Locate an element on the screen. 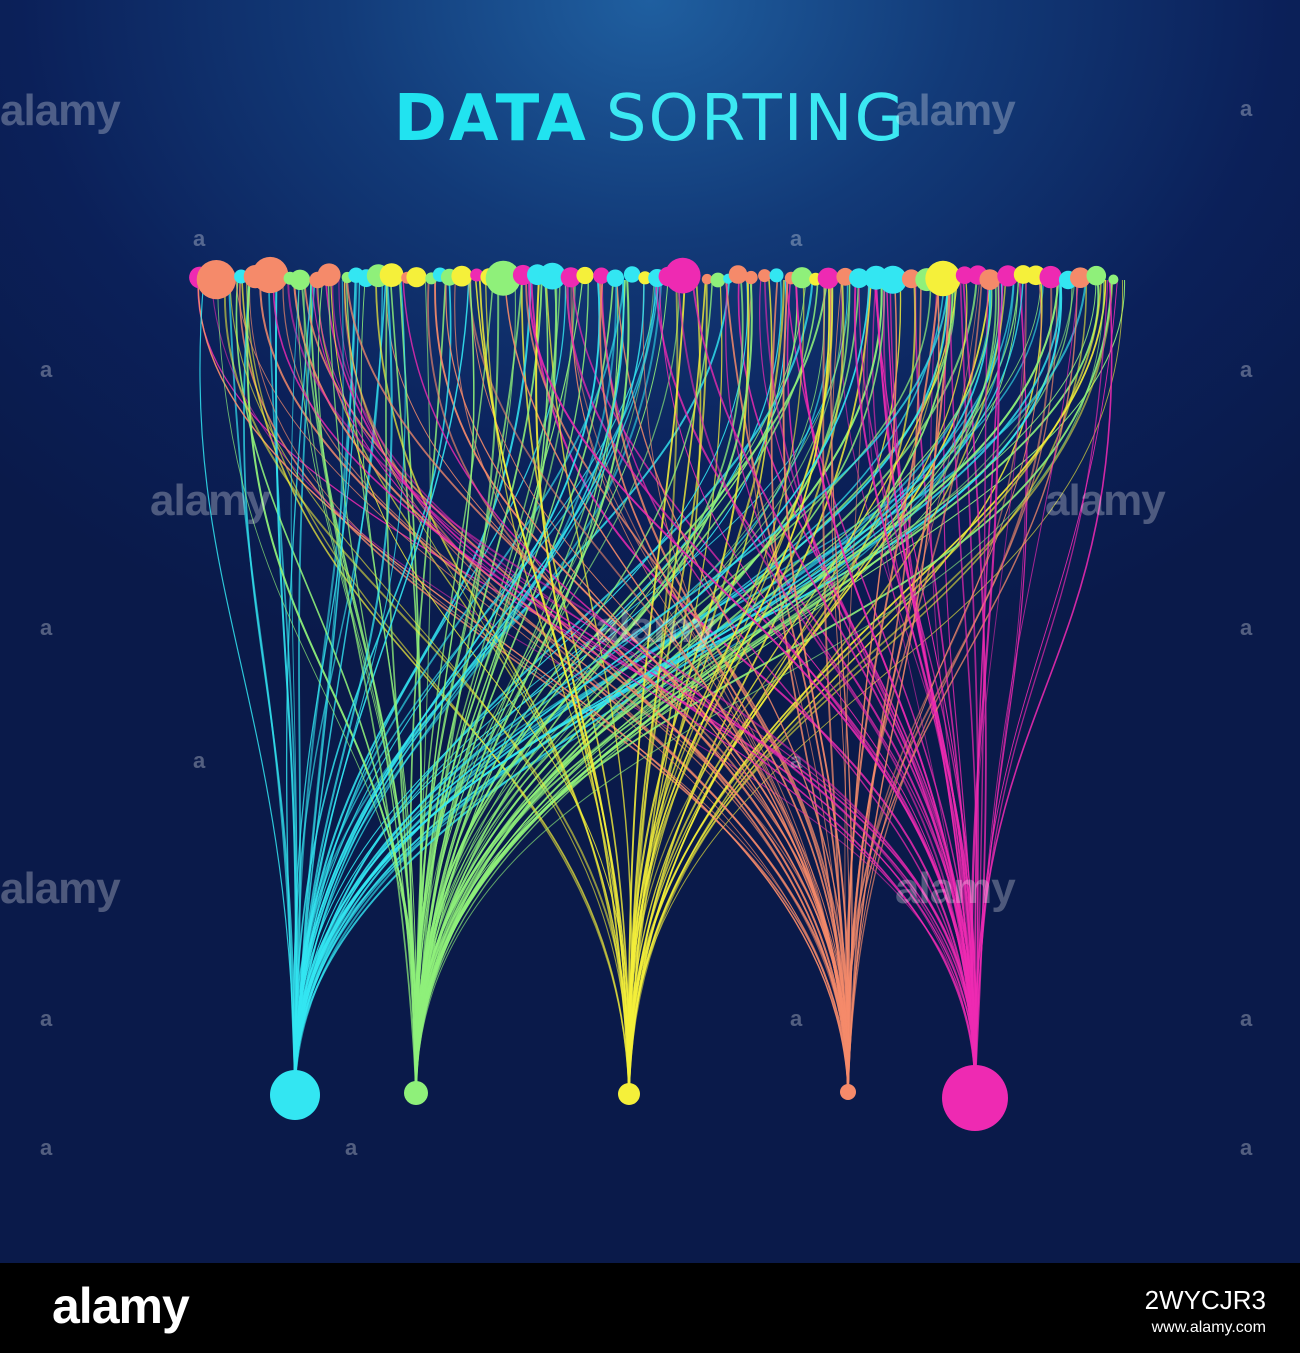 Image resolution: width=1300 pixels, height=1353 pixels. sink-node-salmon is located at coordinates (848, 1092).